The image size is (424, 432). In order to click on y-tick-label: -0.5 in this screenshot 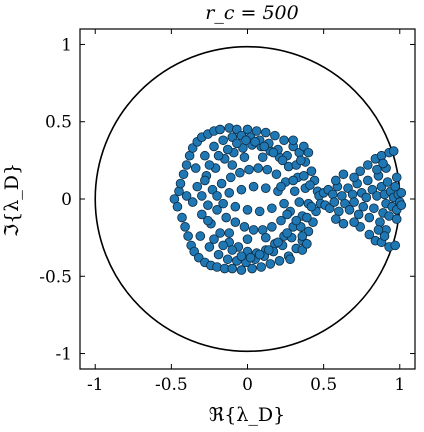, I will do `click(55, 277)`.